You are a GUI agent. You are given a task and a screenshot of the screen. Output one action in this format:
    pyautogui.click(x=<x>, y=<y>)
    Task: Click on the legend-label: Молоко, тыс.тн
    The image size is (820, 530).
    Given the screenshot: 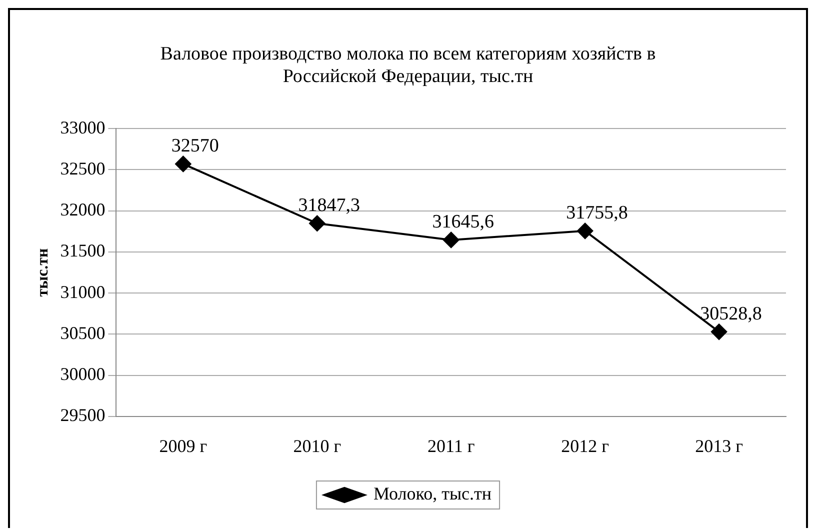 What is the action you would take?
    pyautogui.click(x=432, y=494)
    